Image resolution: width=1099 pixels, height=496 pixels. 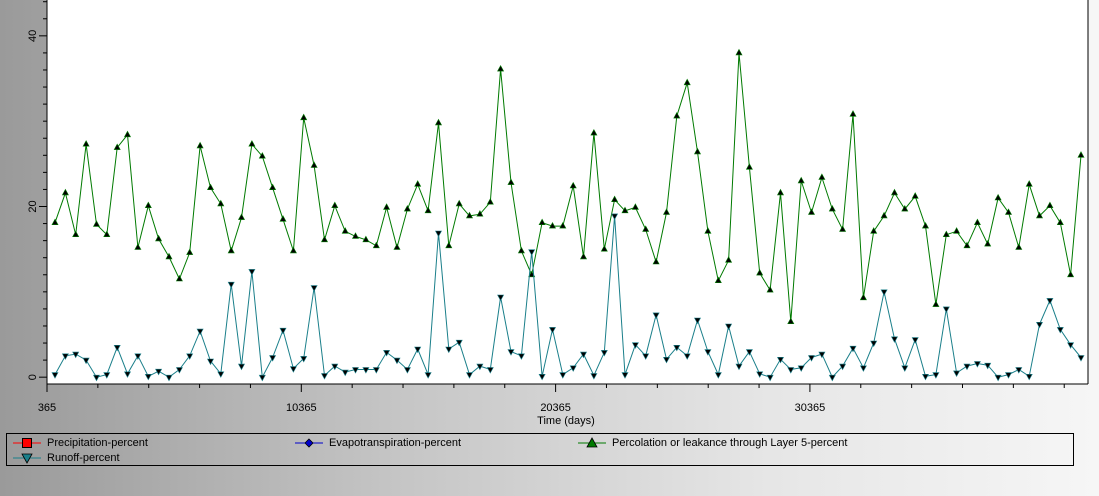 What do you see at coordinates (27, 458) in the screenshot?
I see `triangle-down-marker-icon` at bounding box center [27, 458].